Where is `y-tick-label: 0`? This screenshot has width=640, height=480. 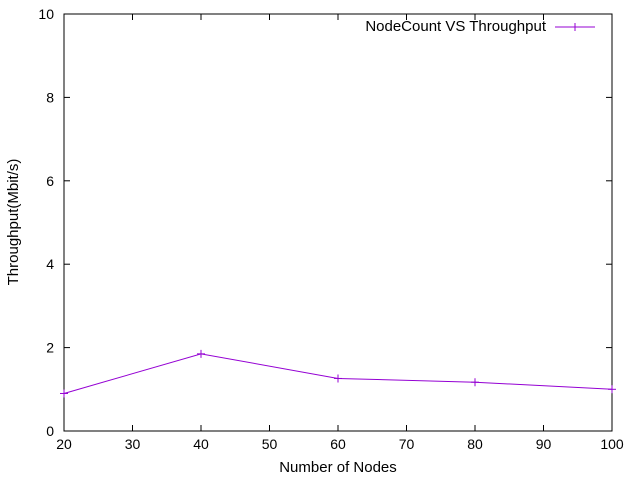
y-tick-label: 0 is located at coordinates (50, 431).